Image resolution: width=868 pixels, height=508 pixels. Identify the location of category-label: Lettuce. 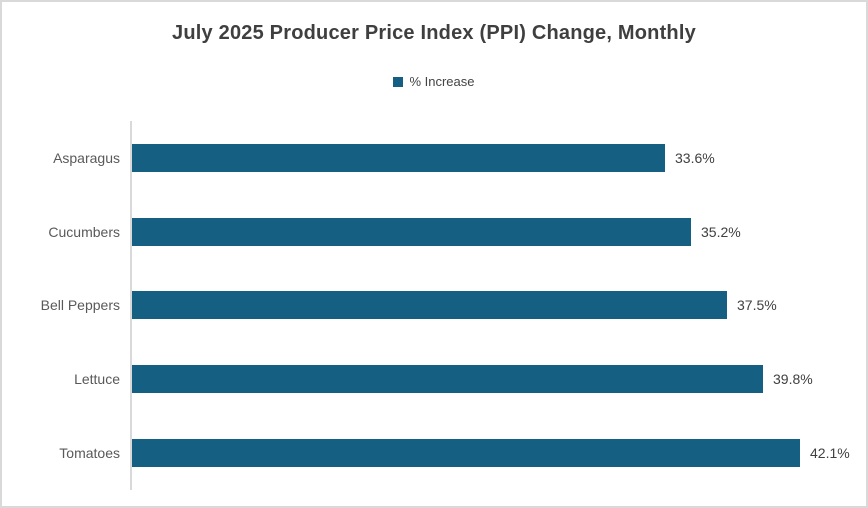
(97, 379).